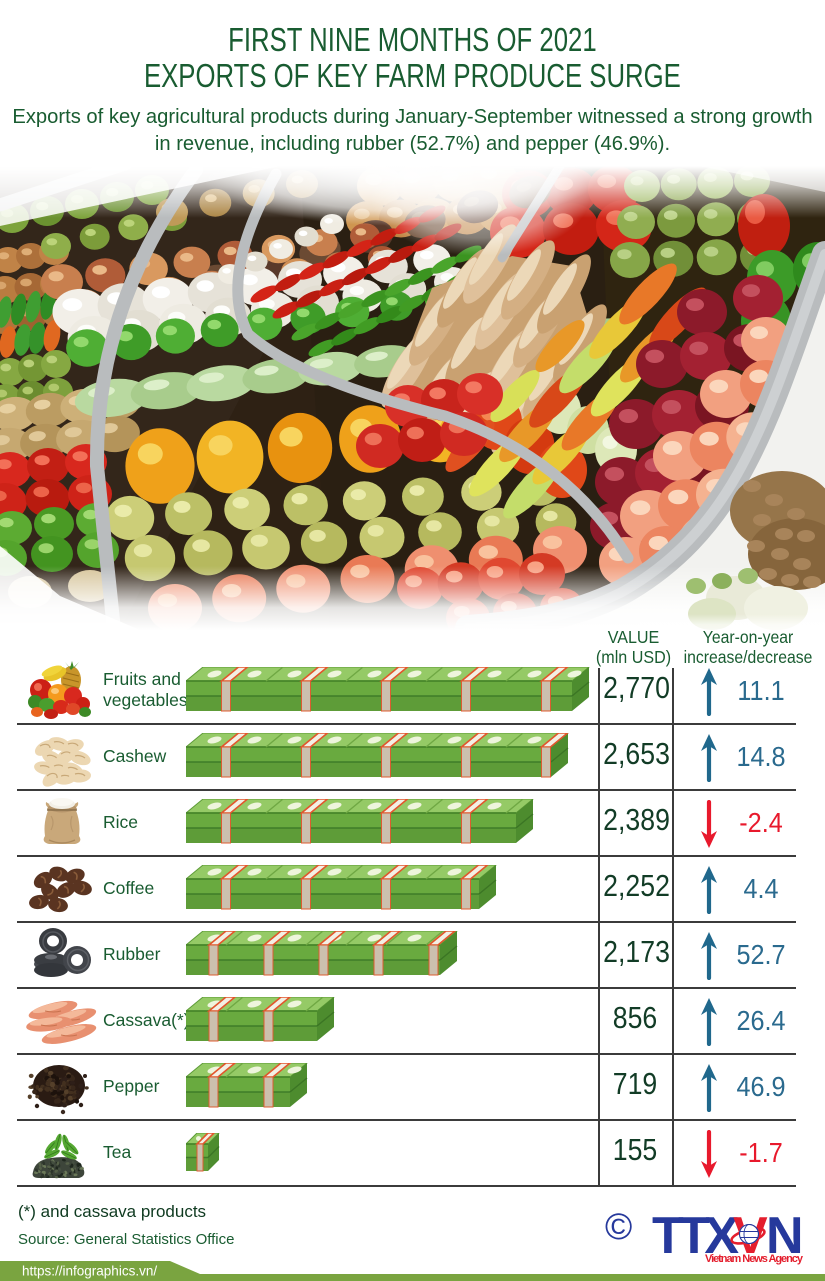 The height and width of the screenshot is (1281, 825). What do you see at coordinates (89, 1271) in the screenshot?
I see `svg-text: https://infographics.vn/` at bounding box center [89, 1271].